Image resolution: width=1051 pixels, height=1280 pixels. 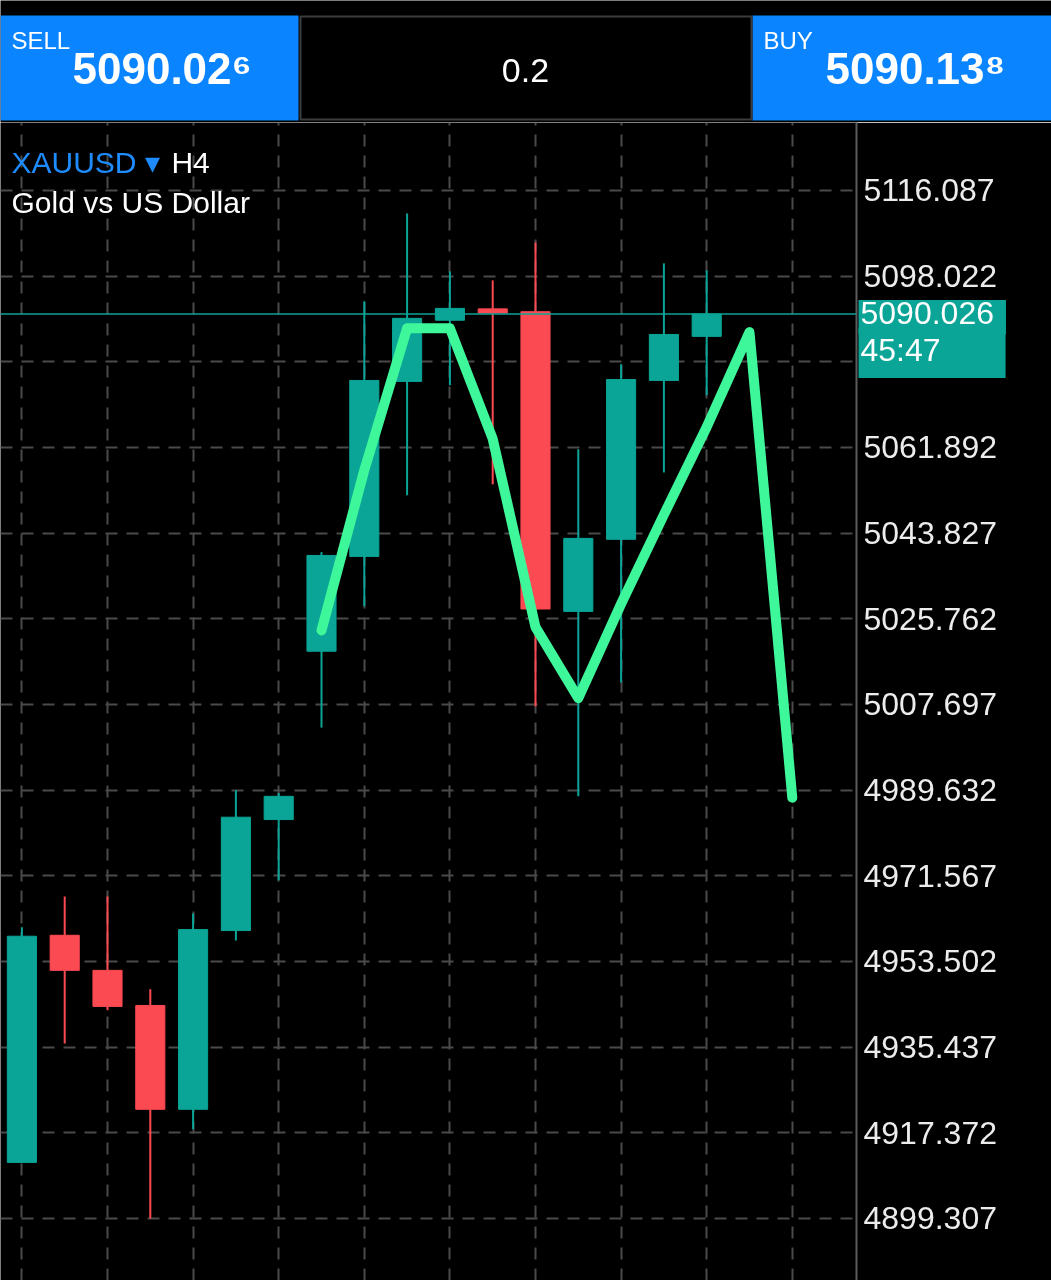 I want to click on text: SELL, so click(x=41, y=40).